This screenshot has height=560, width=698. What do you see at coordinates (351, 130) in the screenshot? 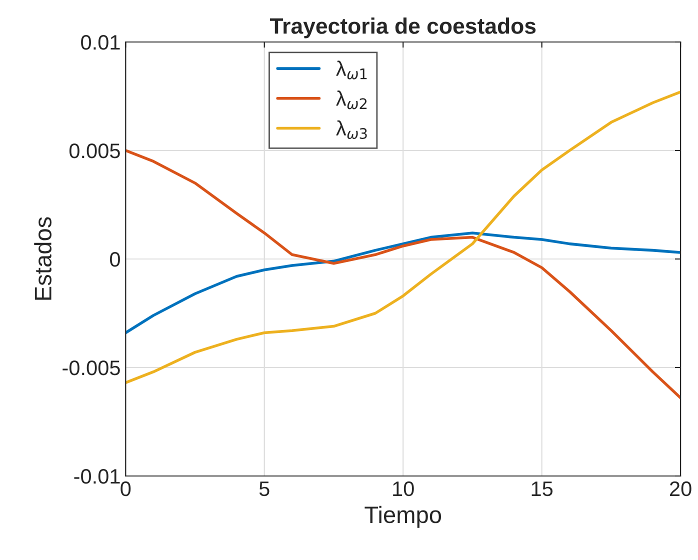
I see `legend-label: λ$_{ω3}$` at bounding box center [351, 130].